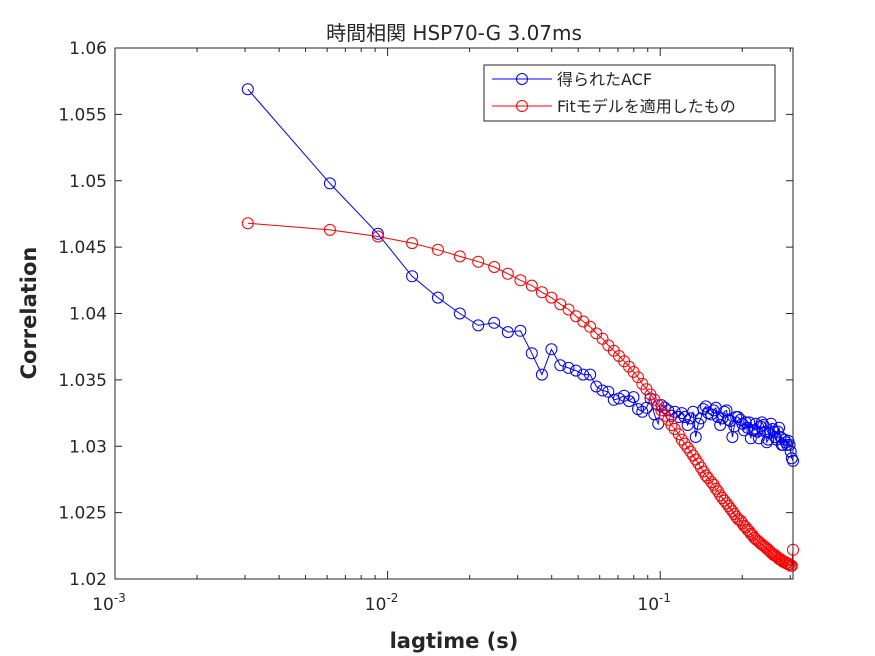 This screenshot has width=875, height=656. What do you see at coordinates (454, 641) in the screenshot?
I see `x-axis-label: lagtime (s)` at bounding box center [454, 641].